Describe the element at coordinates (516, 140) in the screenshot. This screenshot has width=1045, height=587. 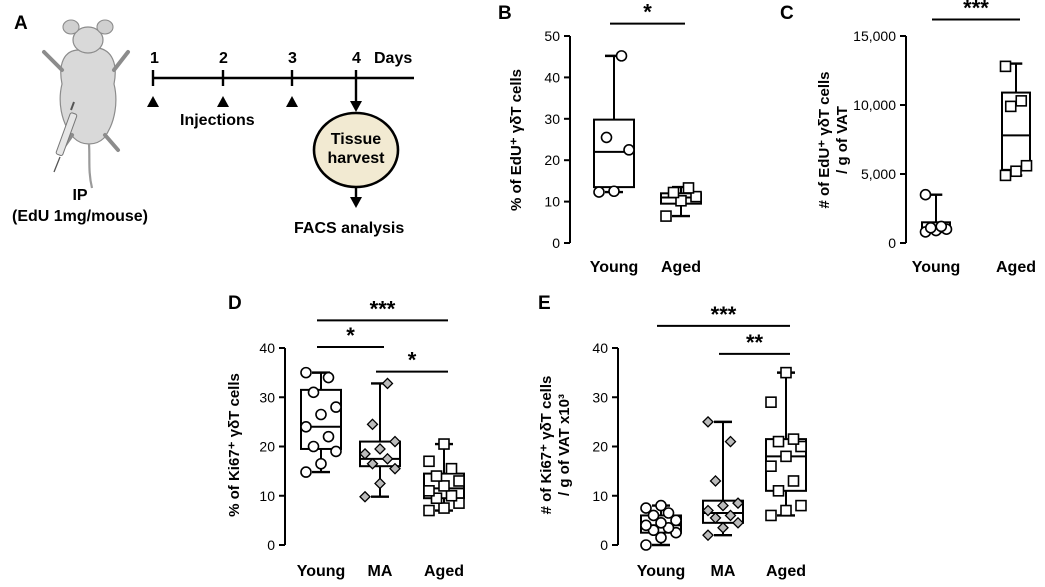
I see `y-axis-label: % of EdU⁺ γδT cells` at that location.